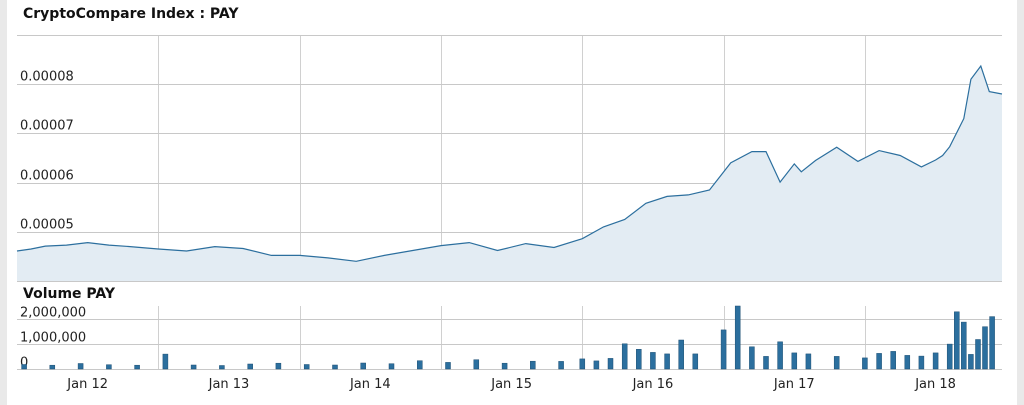 The width and height of the screenshot is (1024, 405). I want to click on price-y-tick-label: 0.00007, so click(47, 126).